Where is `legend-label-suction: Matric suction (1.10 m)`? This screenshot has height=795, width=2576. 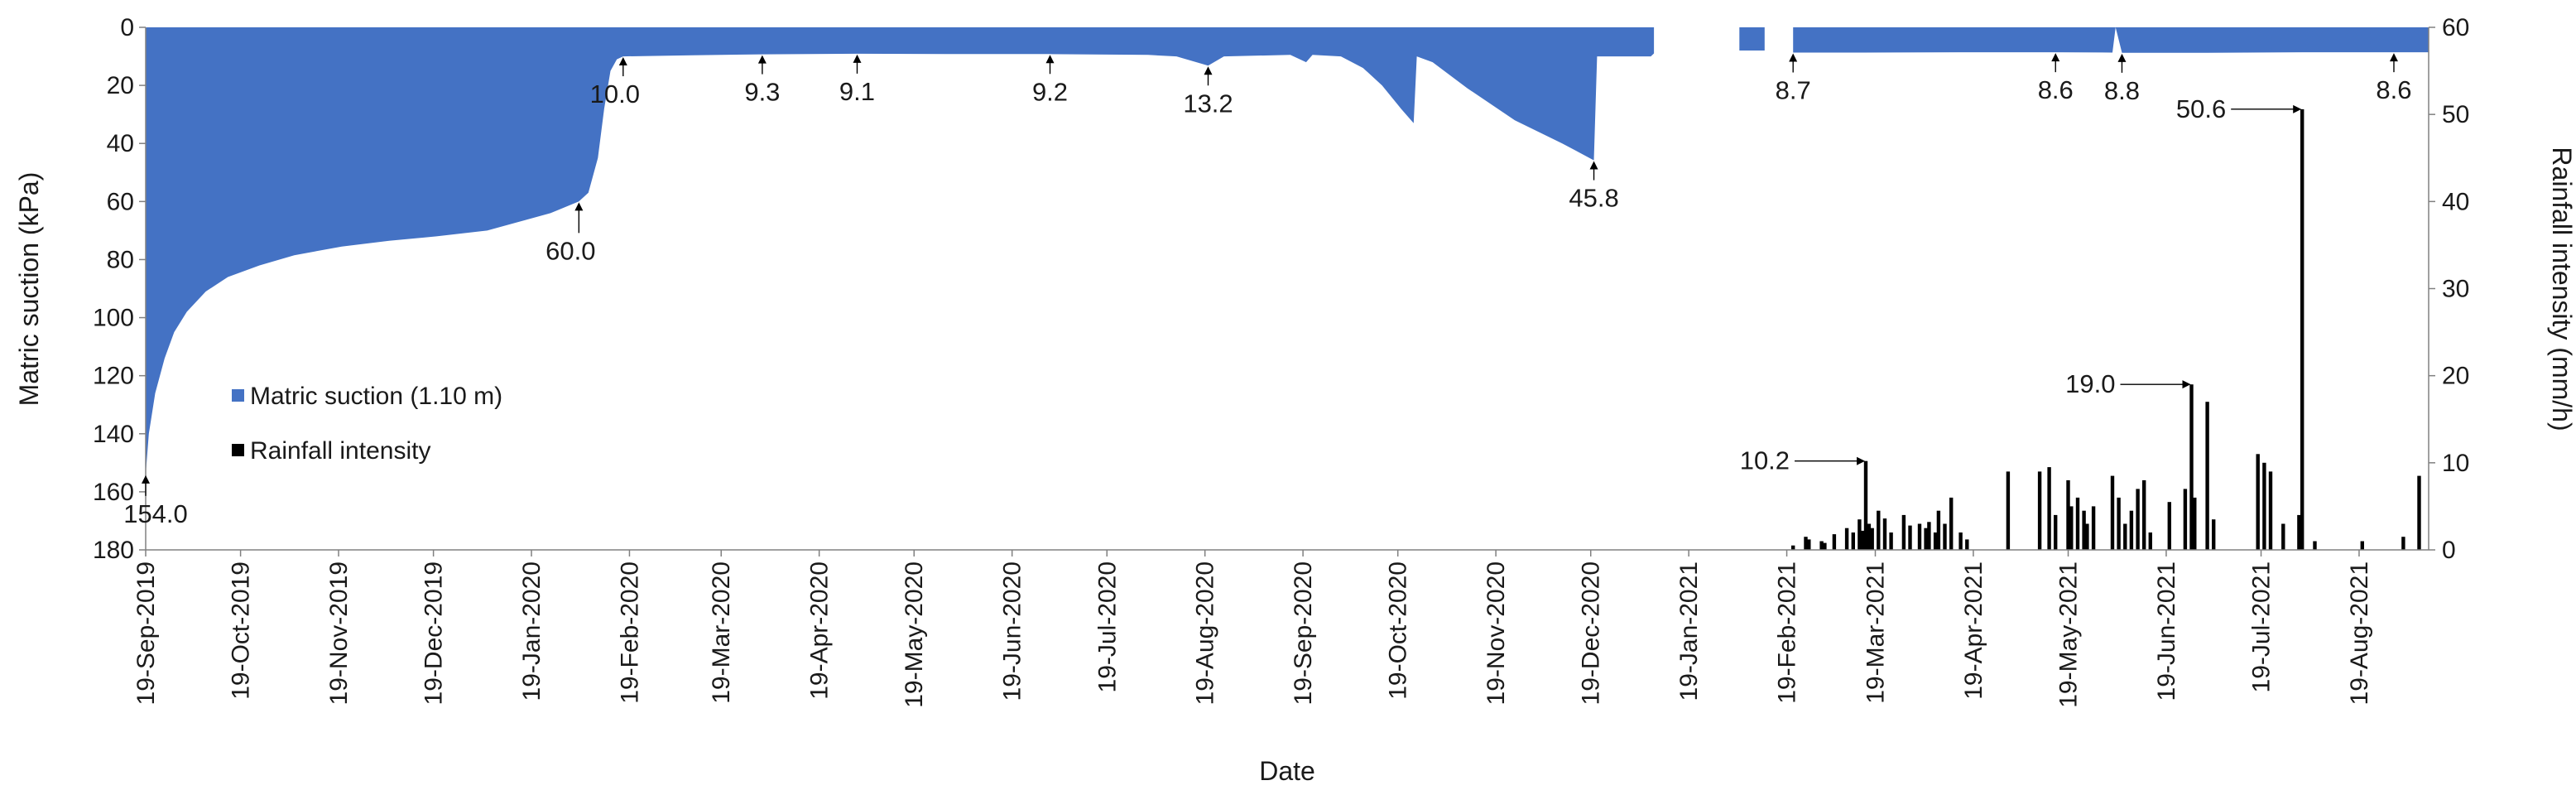
legend-label-suction: Matric suction (1.10 m) is located at coordinates (376, 396).